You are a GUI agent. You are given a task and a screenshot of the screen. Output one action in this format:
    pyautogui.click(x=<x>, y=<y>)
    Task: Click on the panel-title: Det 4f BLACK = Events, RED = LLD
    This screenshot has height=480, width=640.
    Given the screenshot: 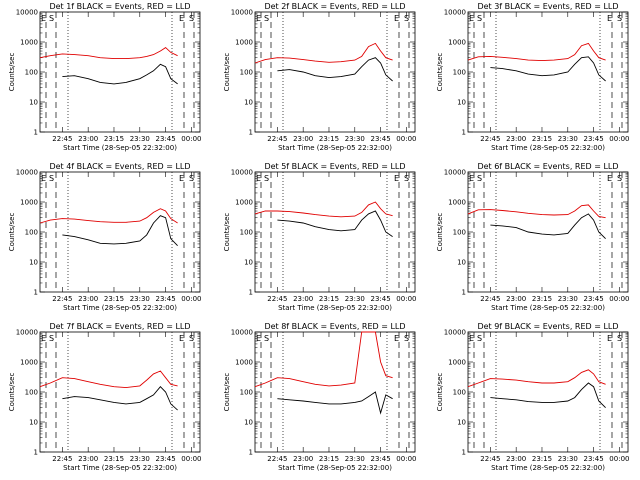 What is the action you would take?
    pyautogui.click(x=119, y=166)
    